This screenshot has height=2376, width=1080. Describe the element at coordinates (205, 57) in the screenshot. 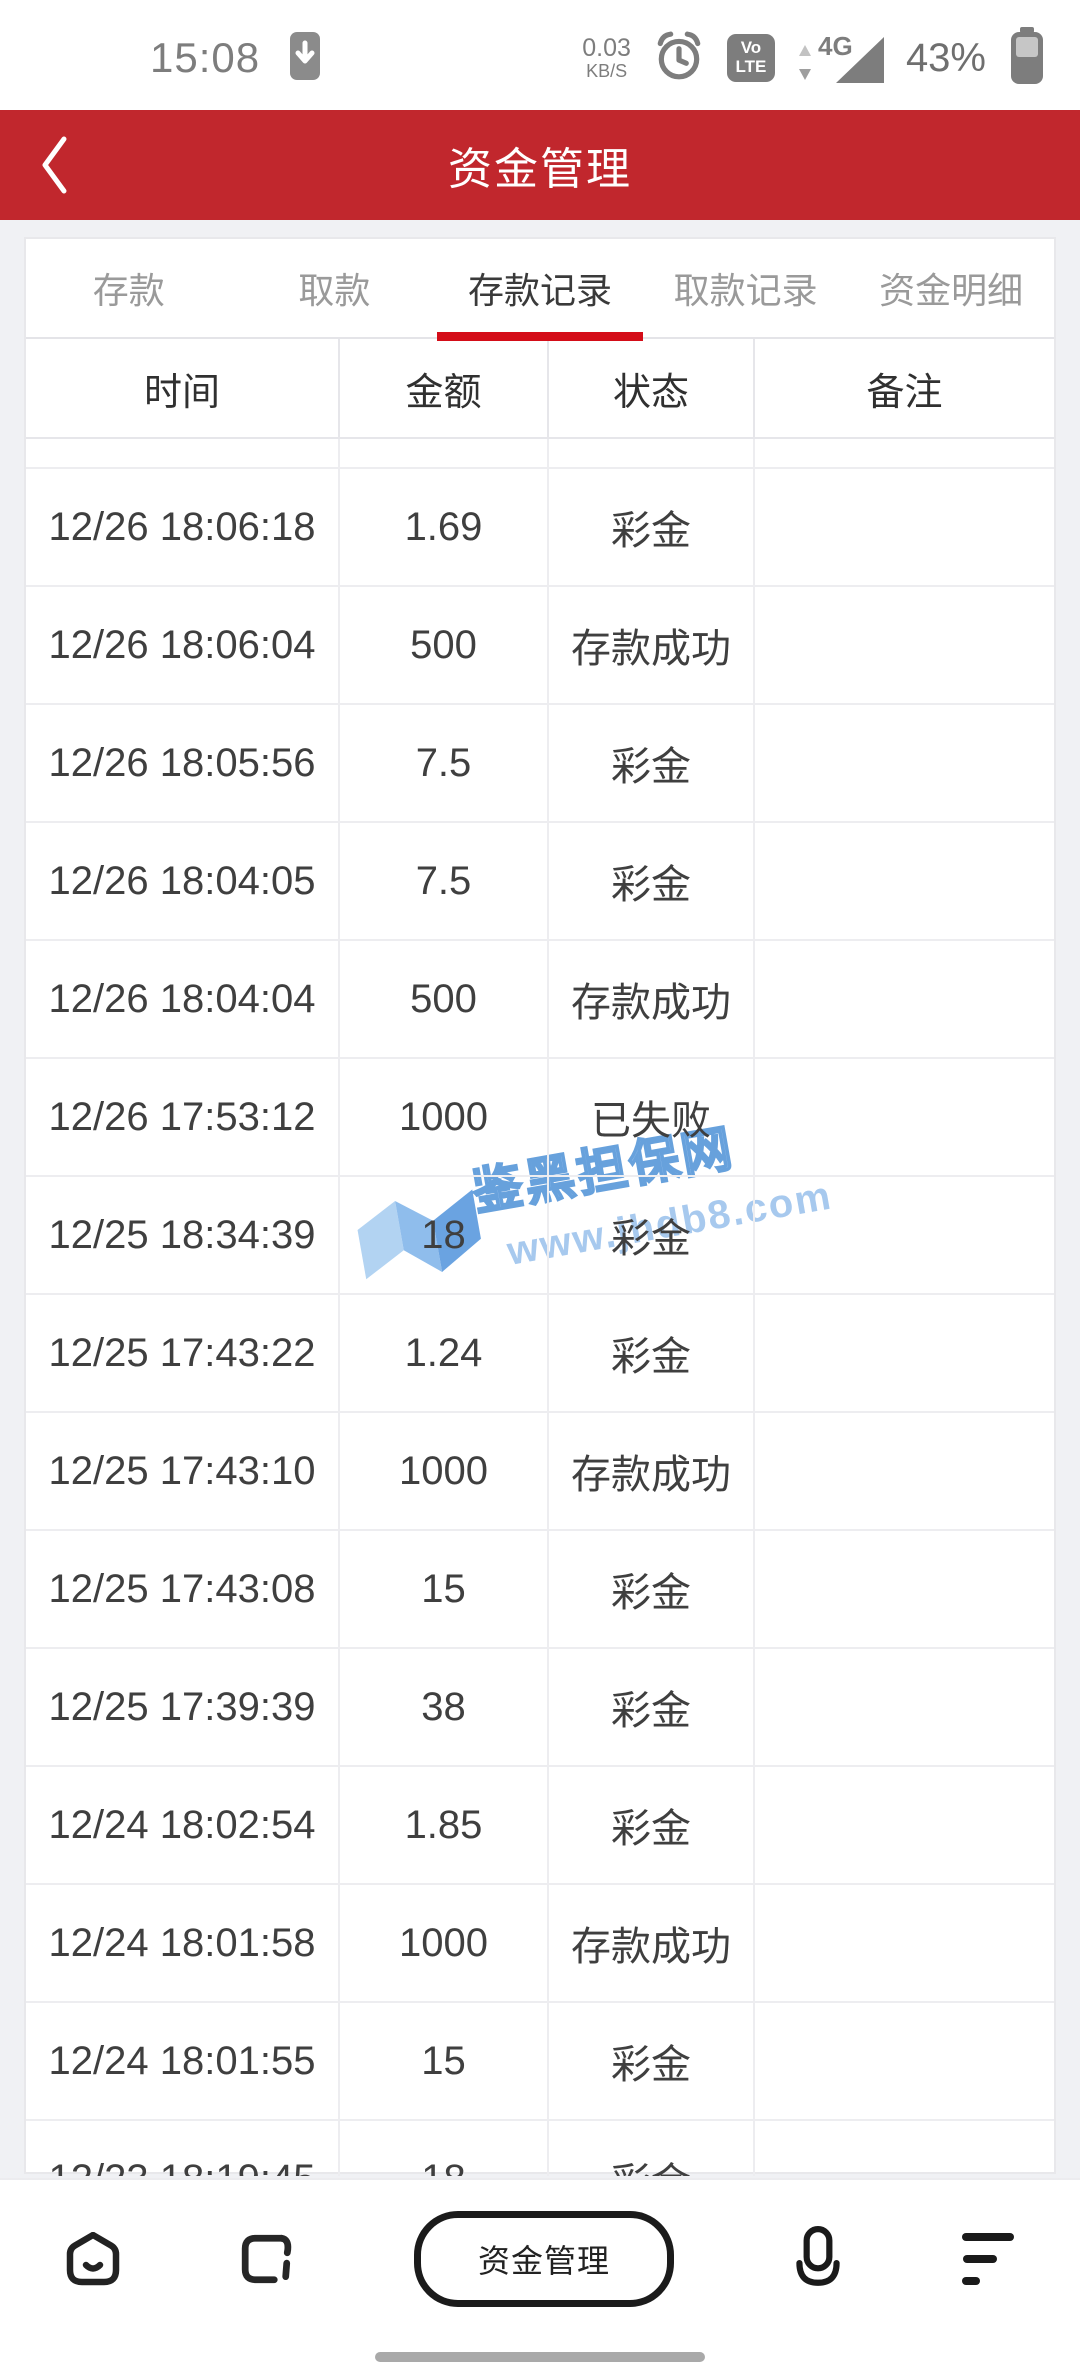

I see `clock-time: 15:08` at that location.